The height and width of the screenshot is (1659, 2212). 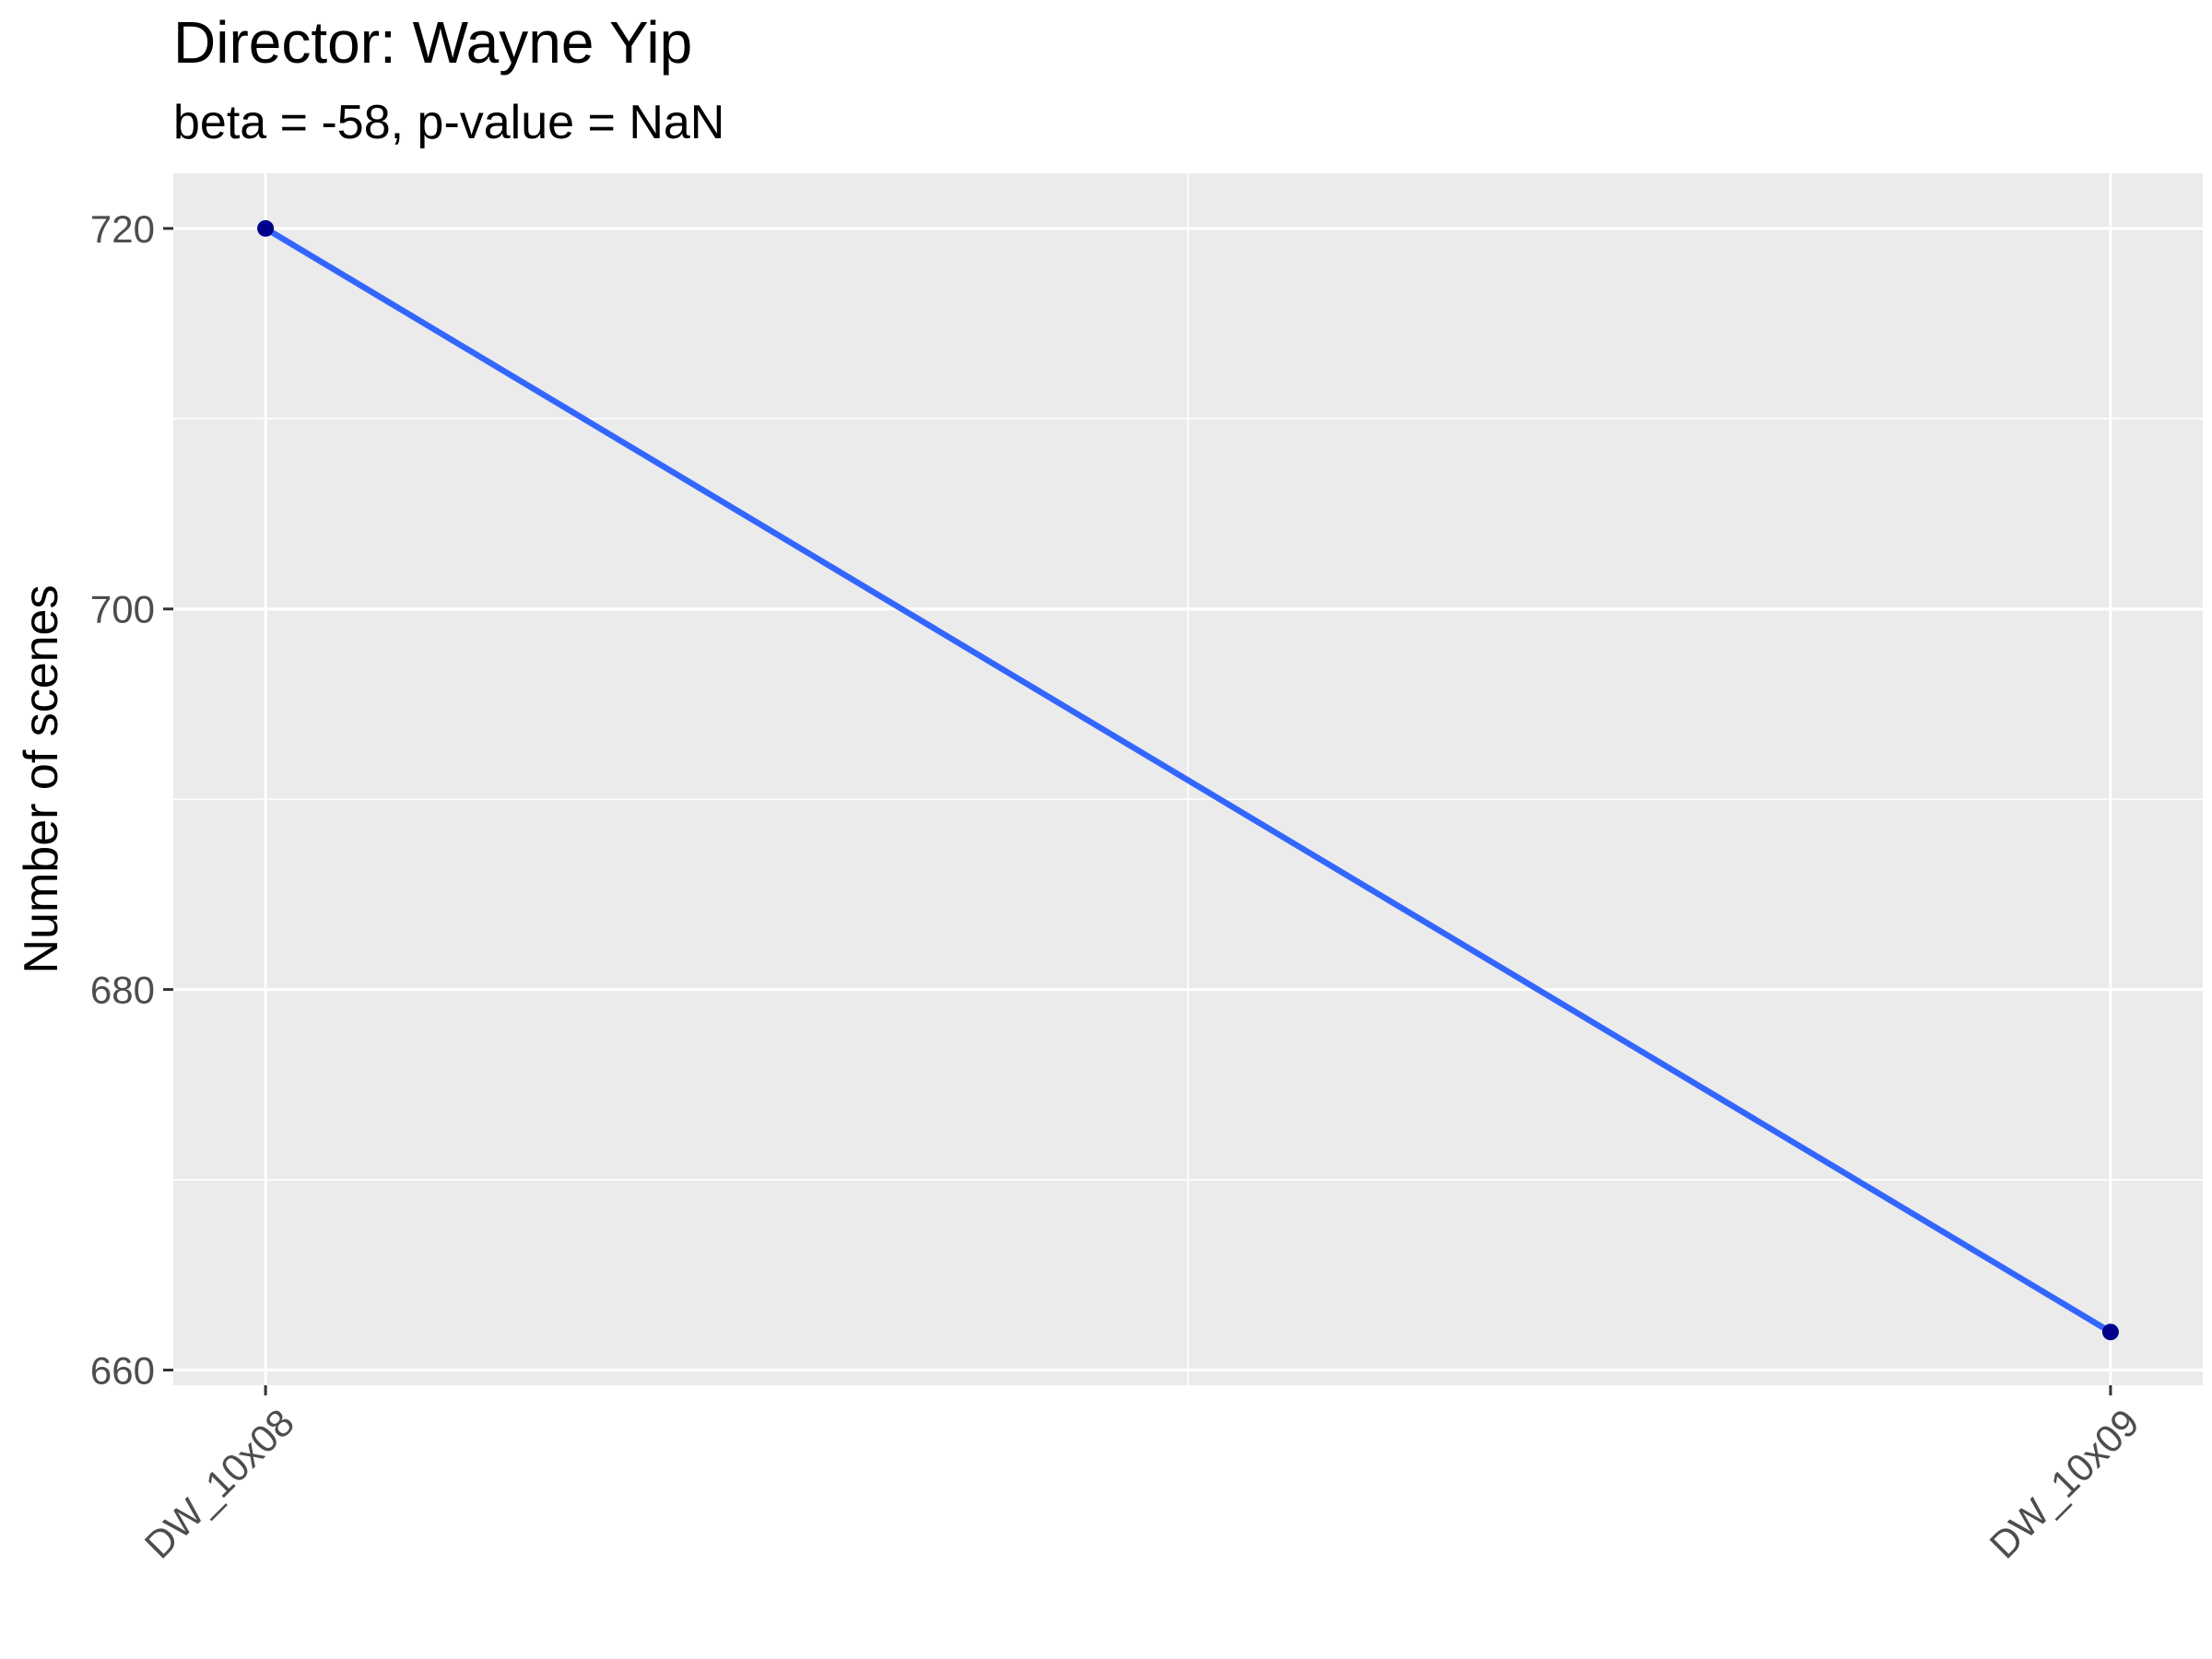 I want to click on y-tick-label: 660, so click(x=122, y=1370).